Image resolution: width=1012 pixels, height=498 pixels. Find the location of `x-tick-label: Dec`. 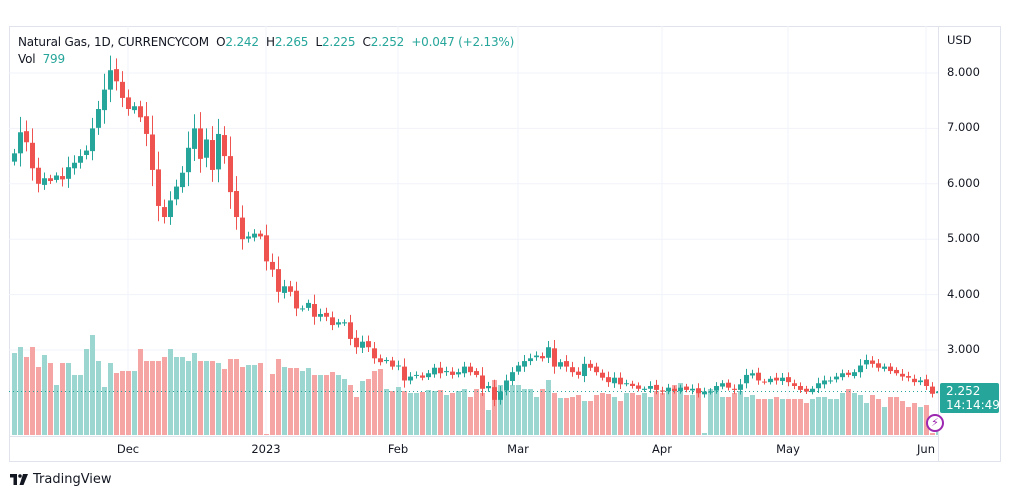

x-tick-label: Dec is located at coordinates (128, 449).